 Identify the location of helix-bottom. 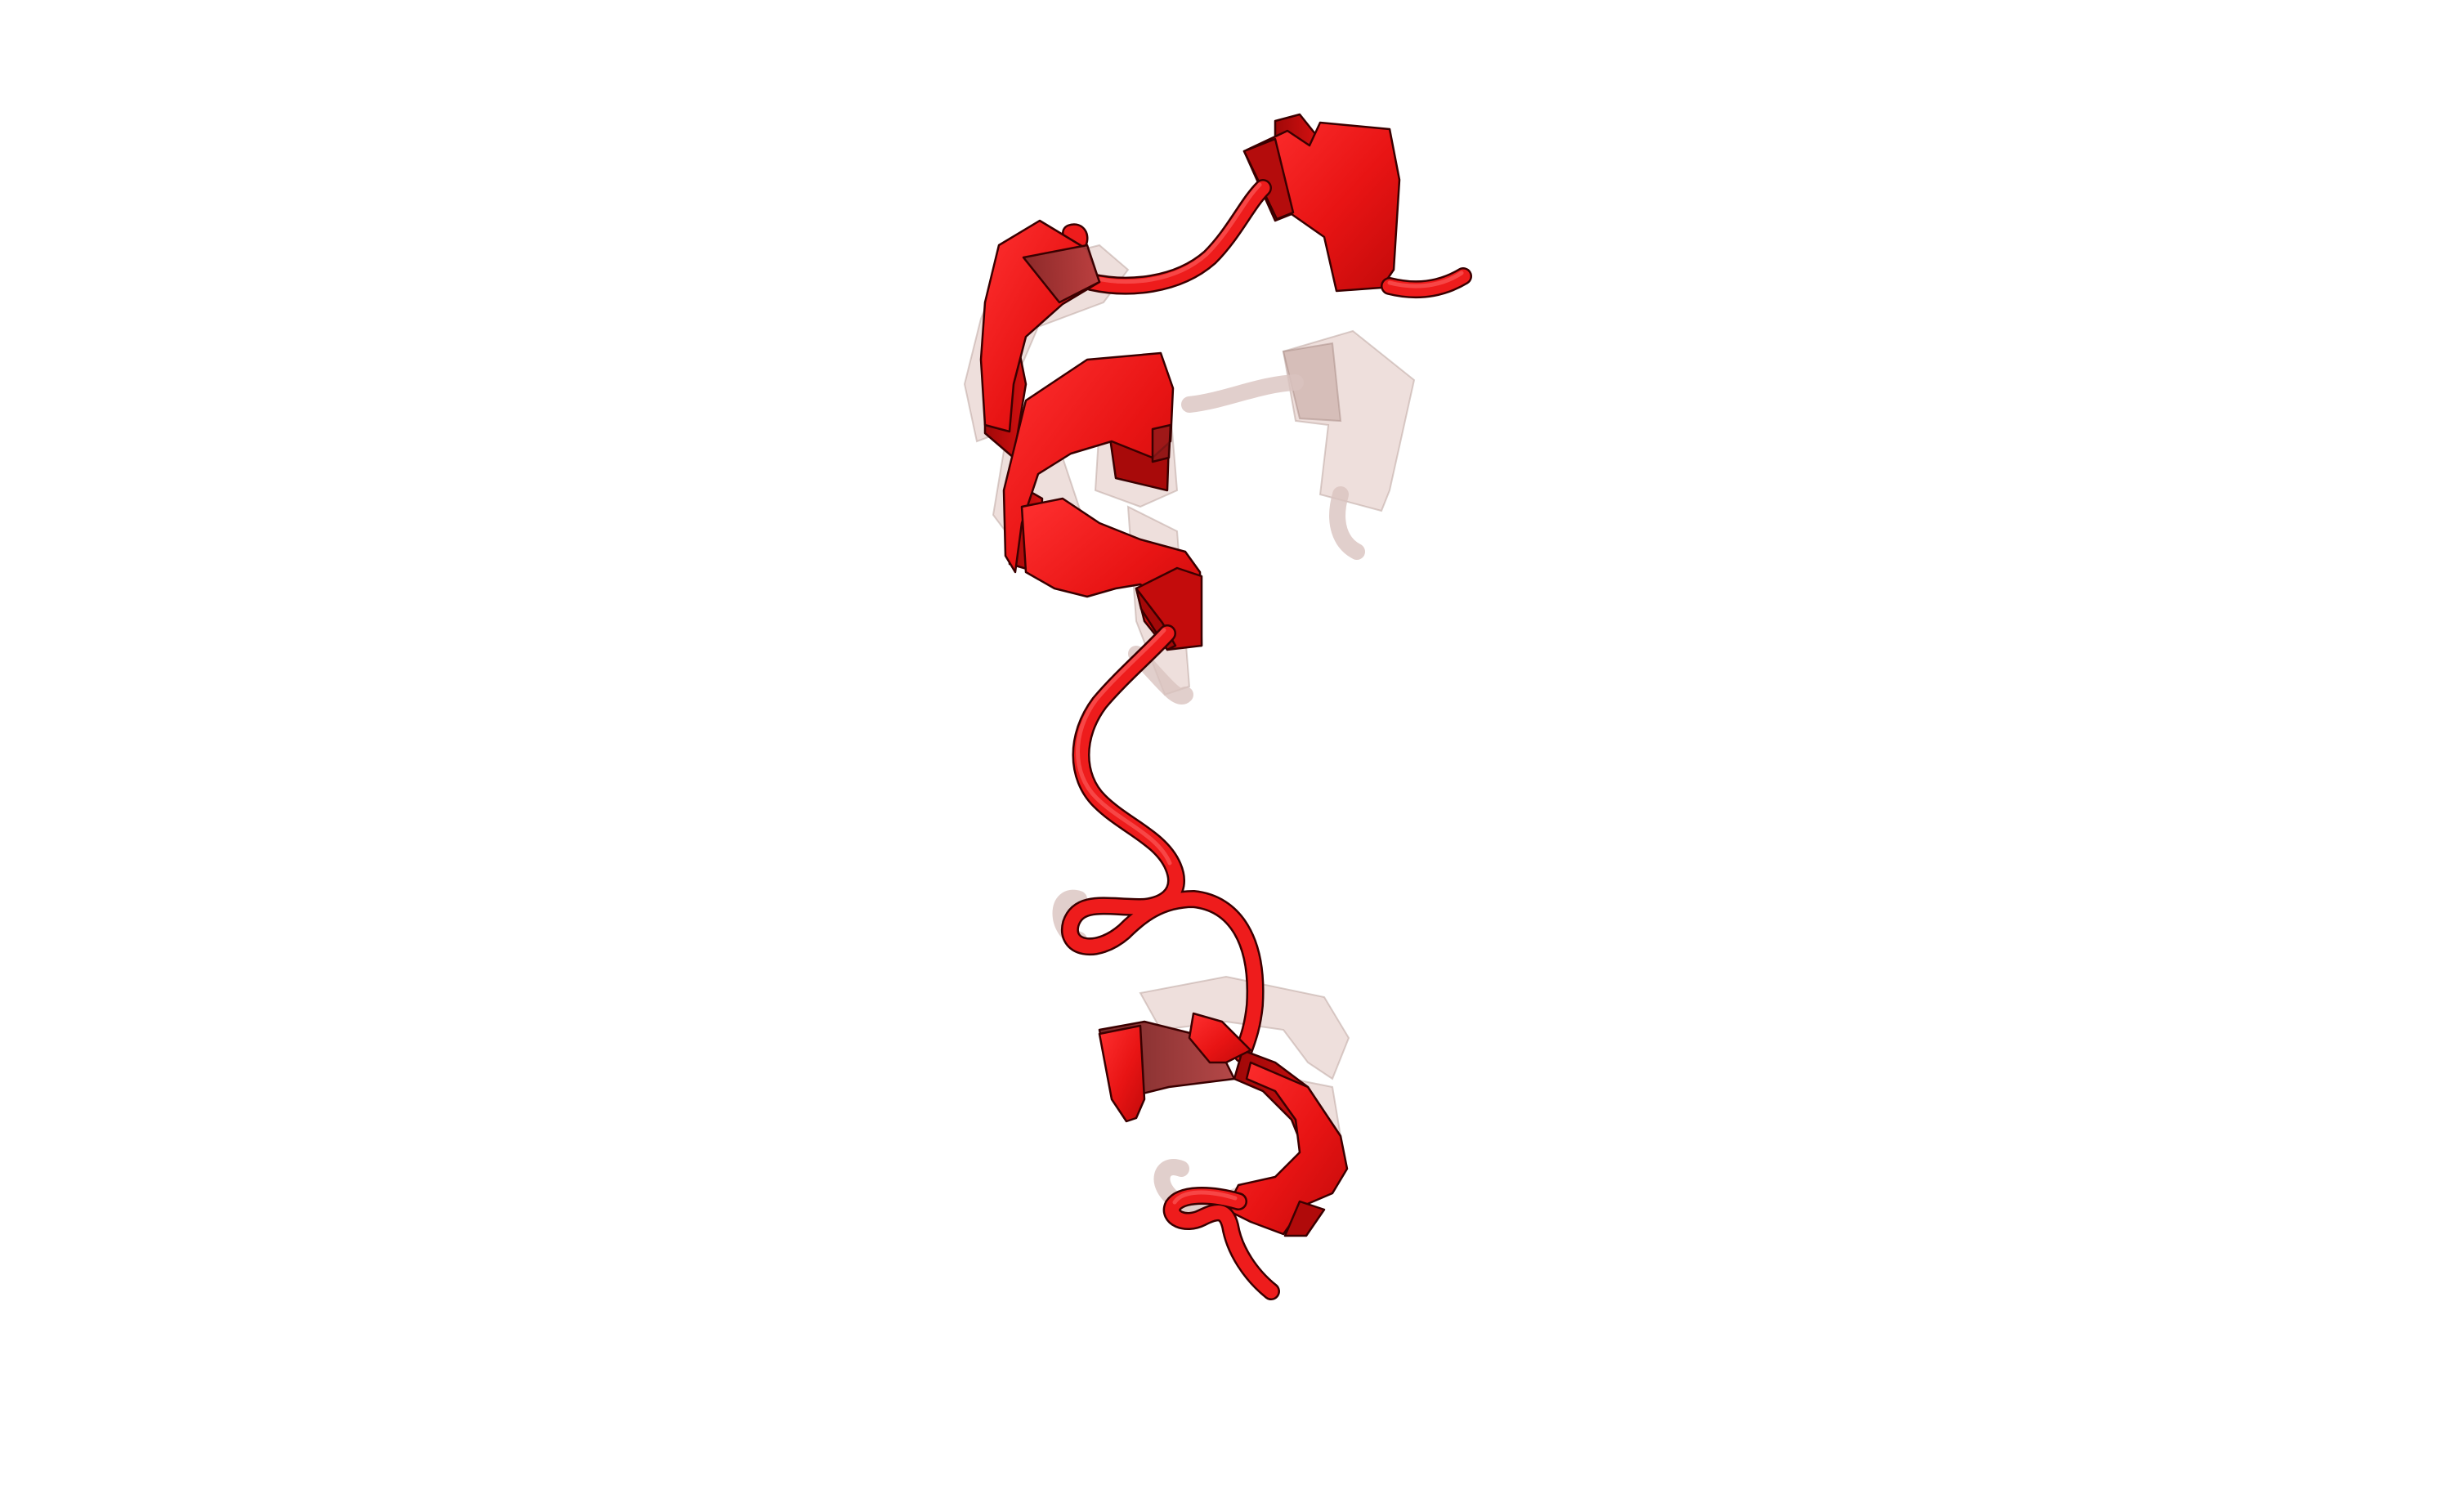
(1223, 1124).